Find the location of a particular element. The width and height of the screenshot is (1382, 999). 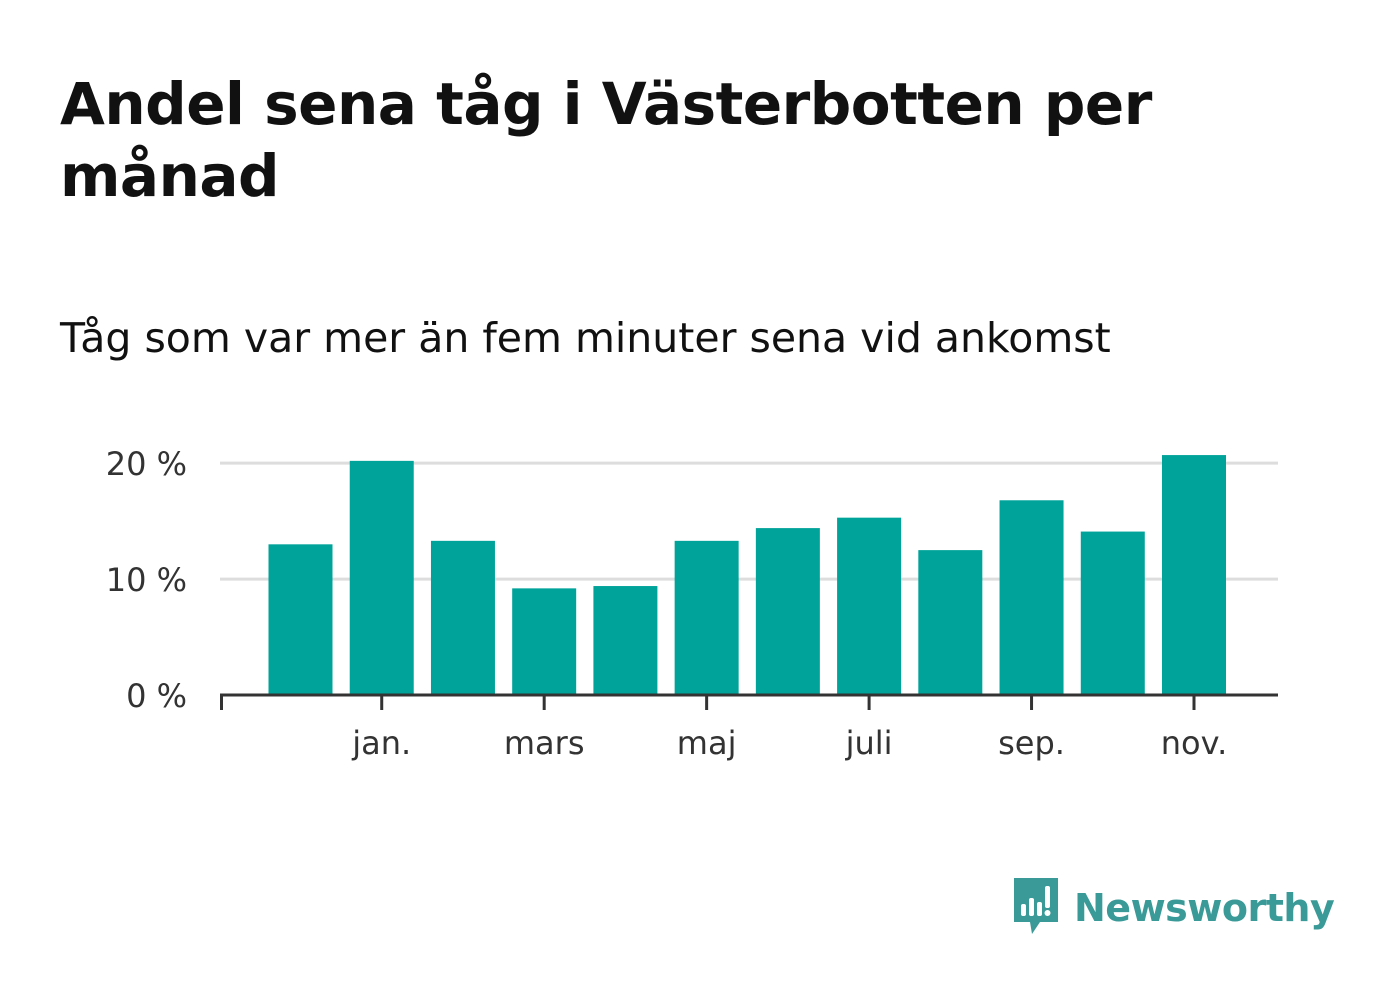

chart-title: Andel sena tåg i Västerbotten per månad is located at coordinates (606, 140).